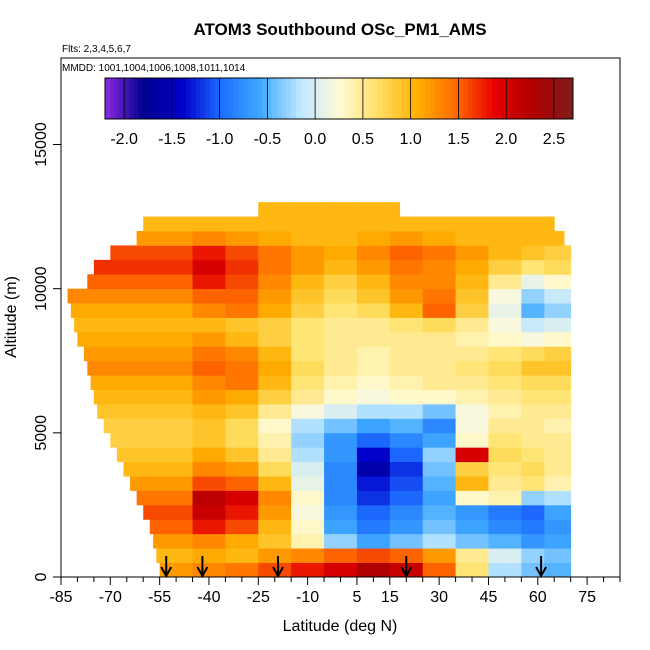  Describe the element at coordinates (208, 597) in the screenshot. I see `x-tick-label: -40` at that location.